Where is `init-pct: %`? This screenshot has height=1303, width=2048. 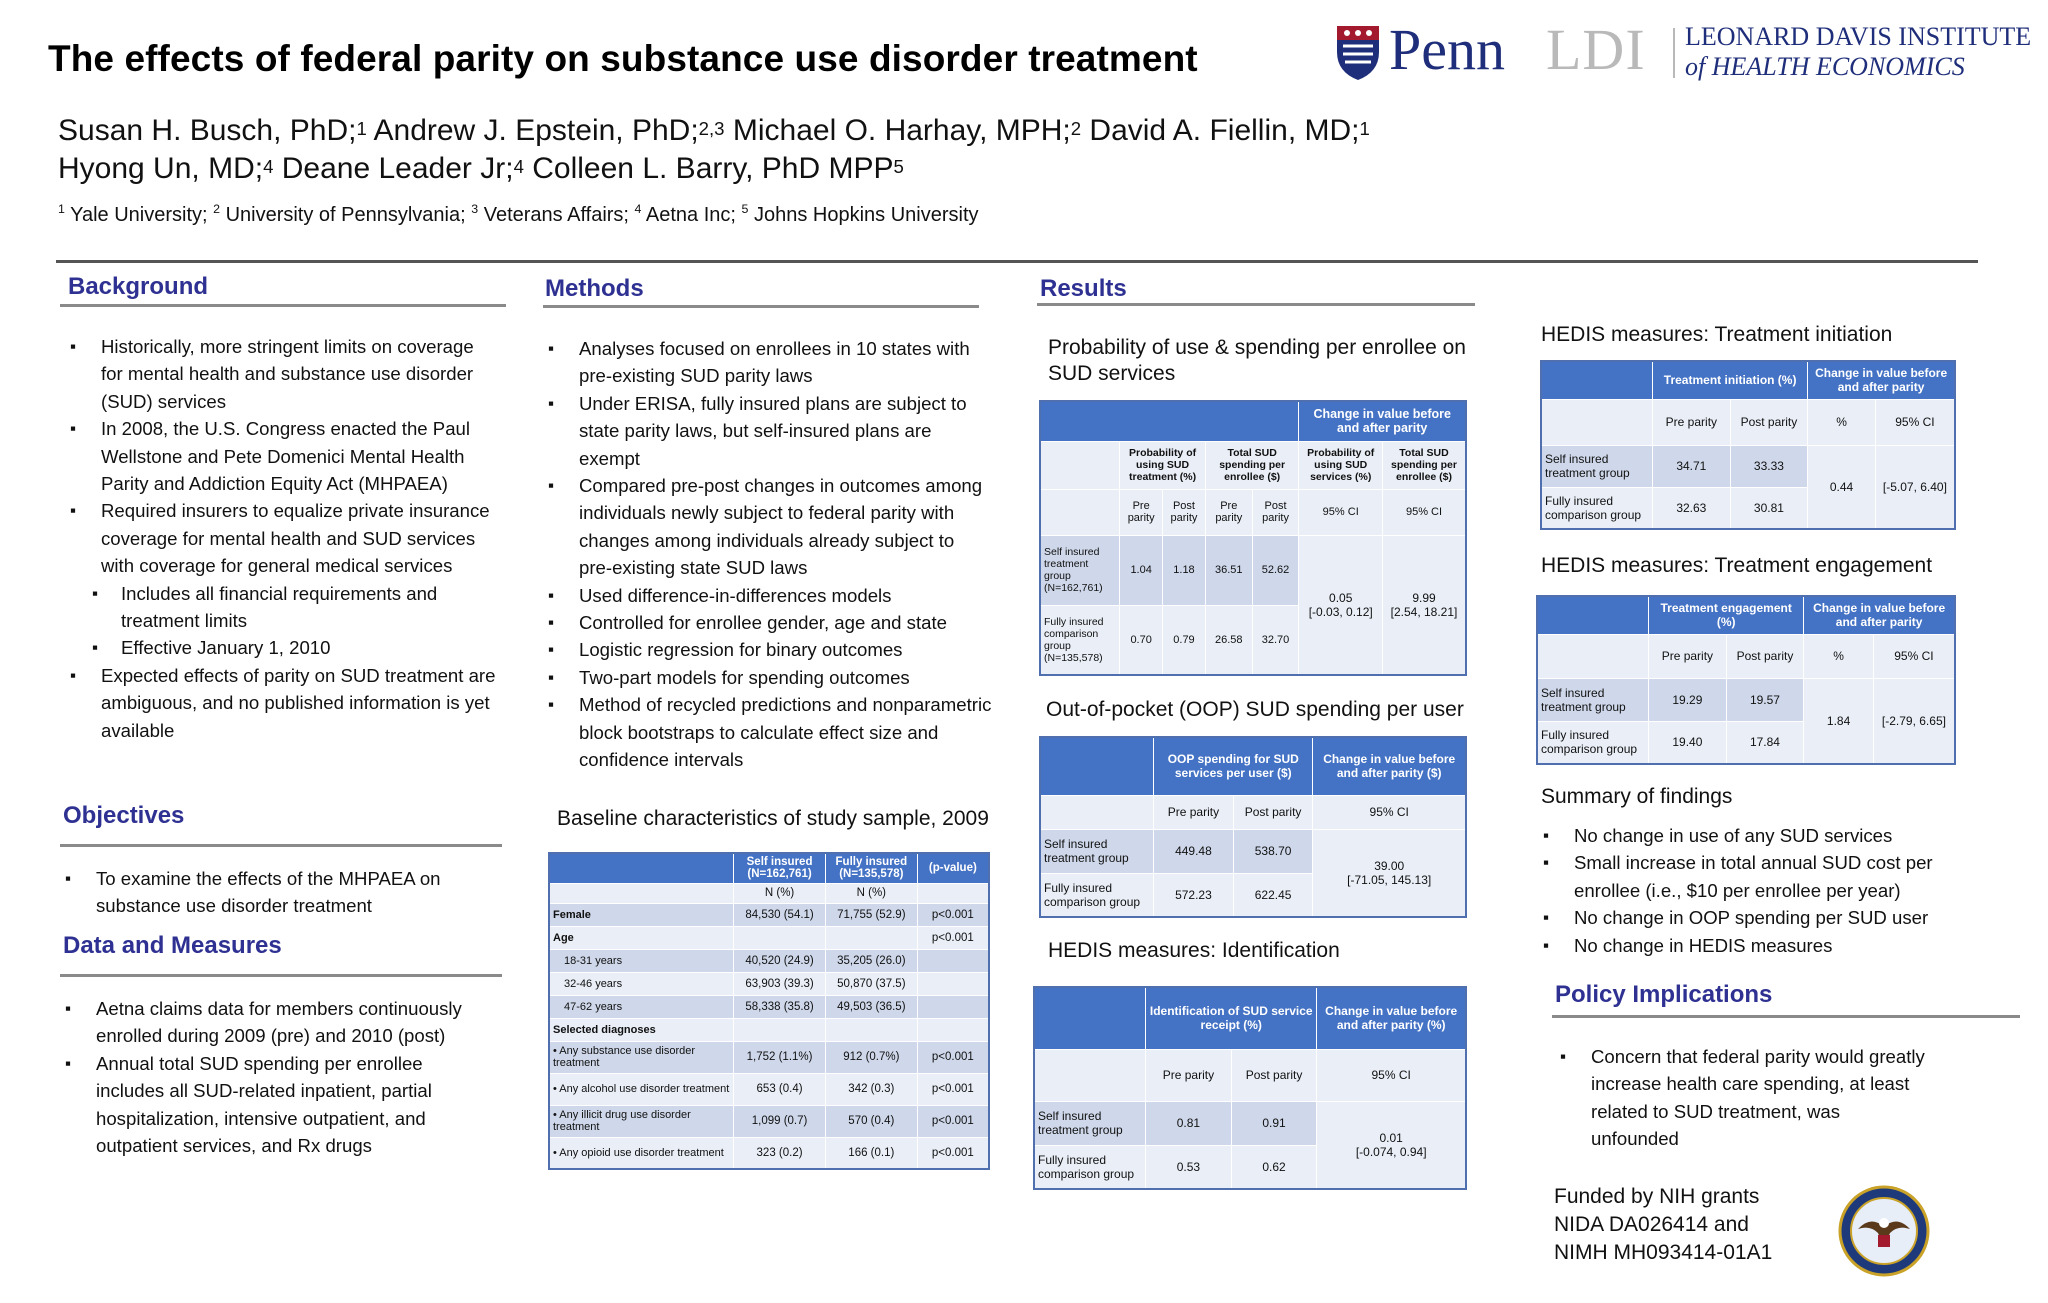
init-pct: % is located at coordinates (1841, 422).